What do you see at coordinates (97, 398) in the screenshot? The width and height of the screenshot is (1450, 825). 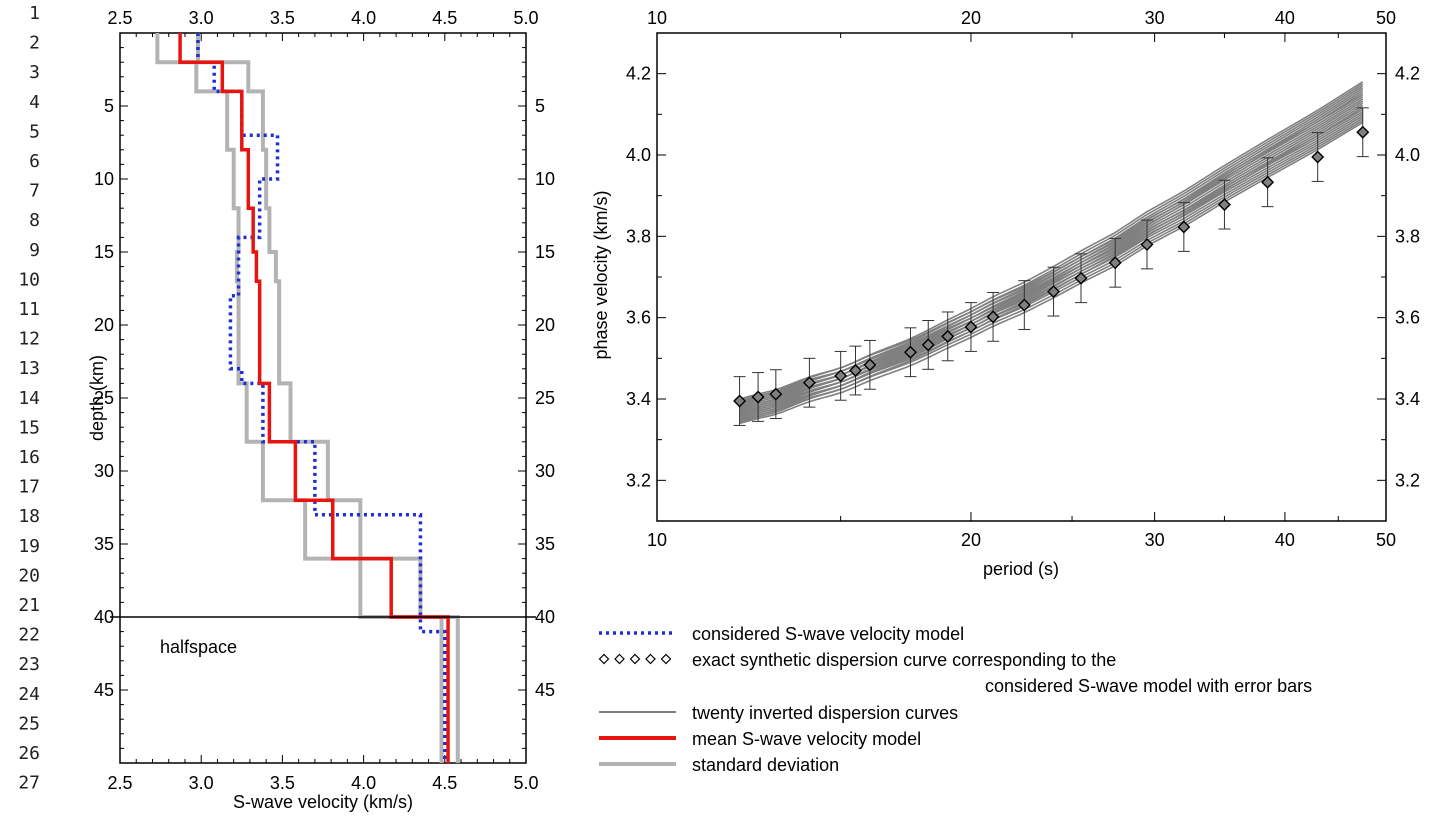 I see `left-y-axis-label: depth (km)` at bounding box center [97, 398].